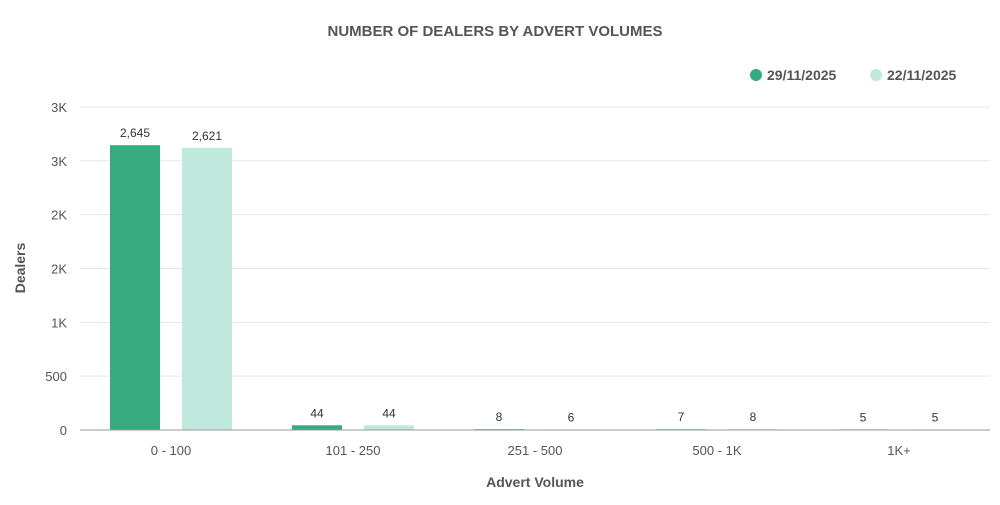 The height and width of the screenshot is (505, 1000). What do you see at coordinates (171, 450) in the screenshot?
I see `x-tick-label: 0 - 100` at bounding box center [171, 450].